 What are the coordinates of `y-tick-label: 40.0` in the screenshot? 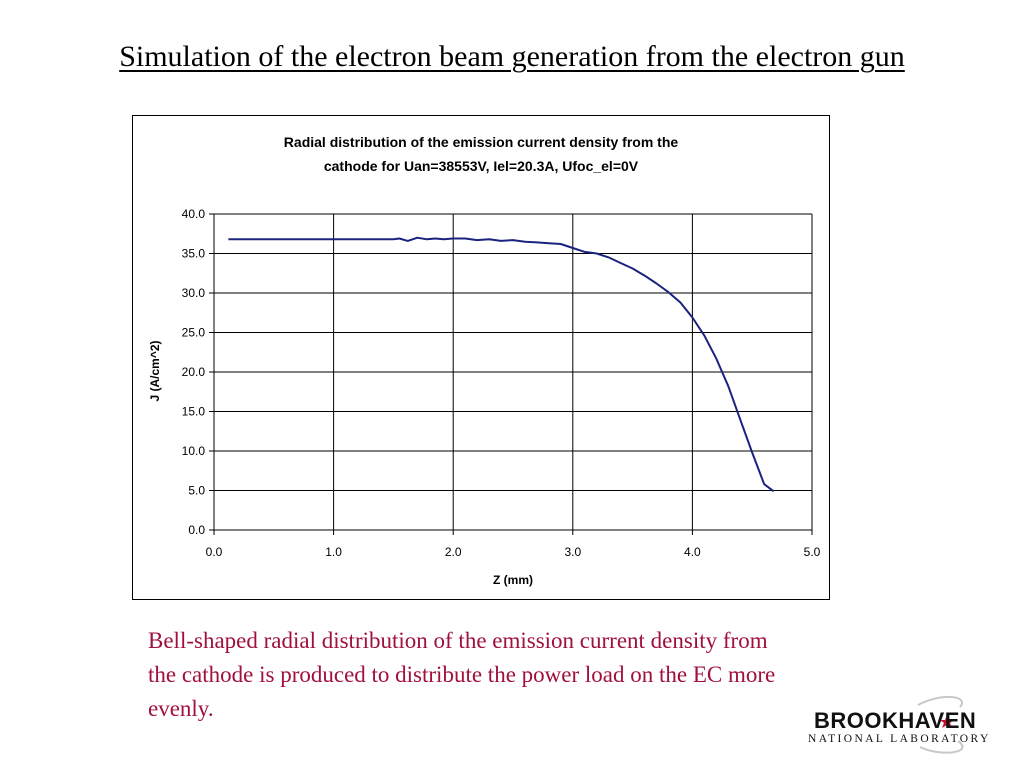 It's located at (194, 214).